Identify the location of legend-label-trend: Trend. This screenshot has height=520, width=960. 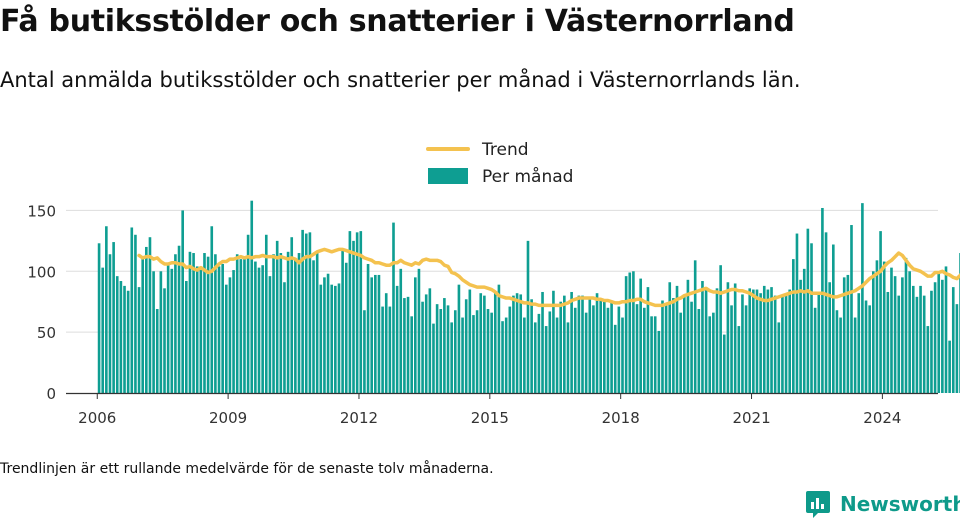
(505, 150).